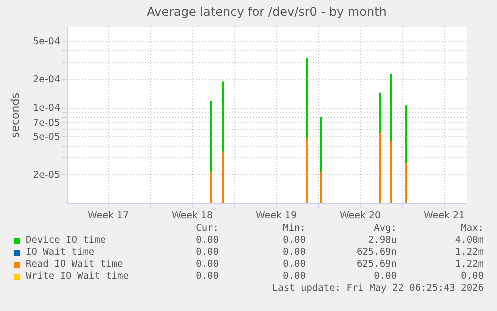 The width and height of the screenshot is (497, 311). Describe the element at coordinates (109, 216) in the screenshot. I see `x-tick-label: Week 17` at that location.